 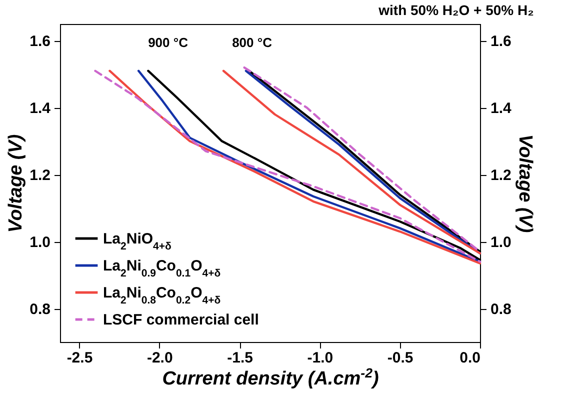 I want to click on annotation: 900 °C, so click(x=168, y=42).